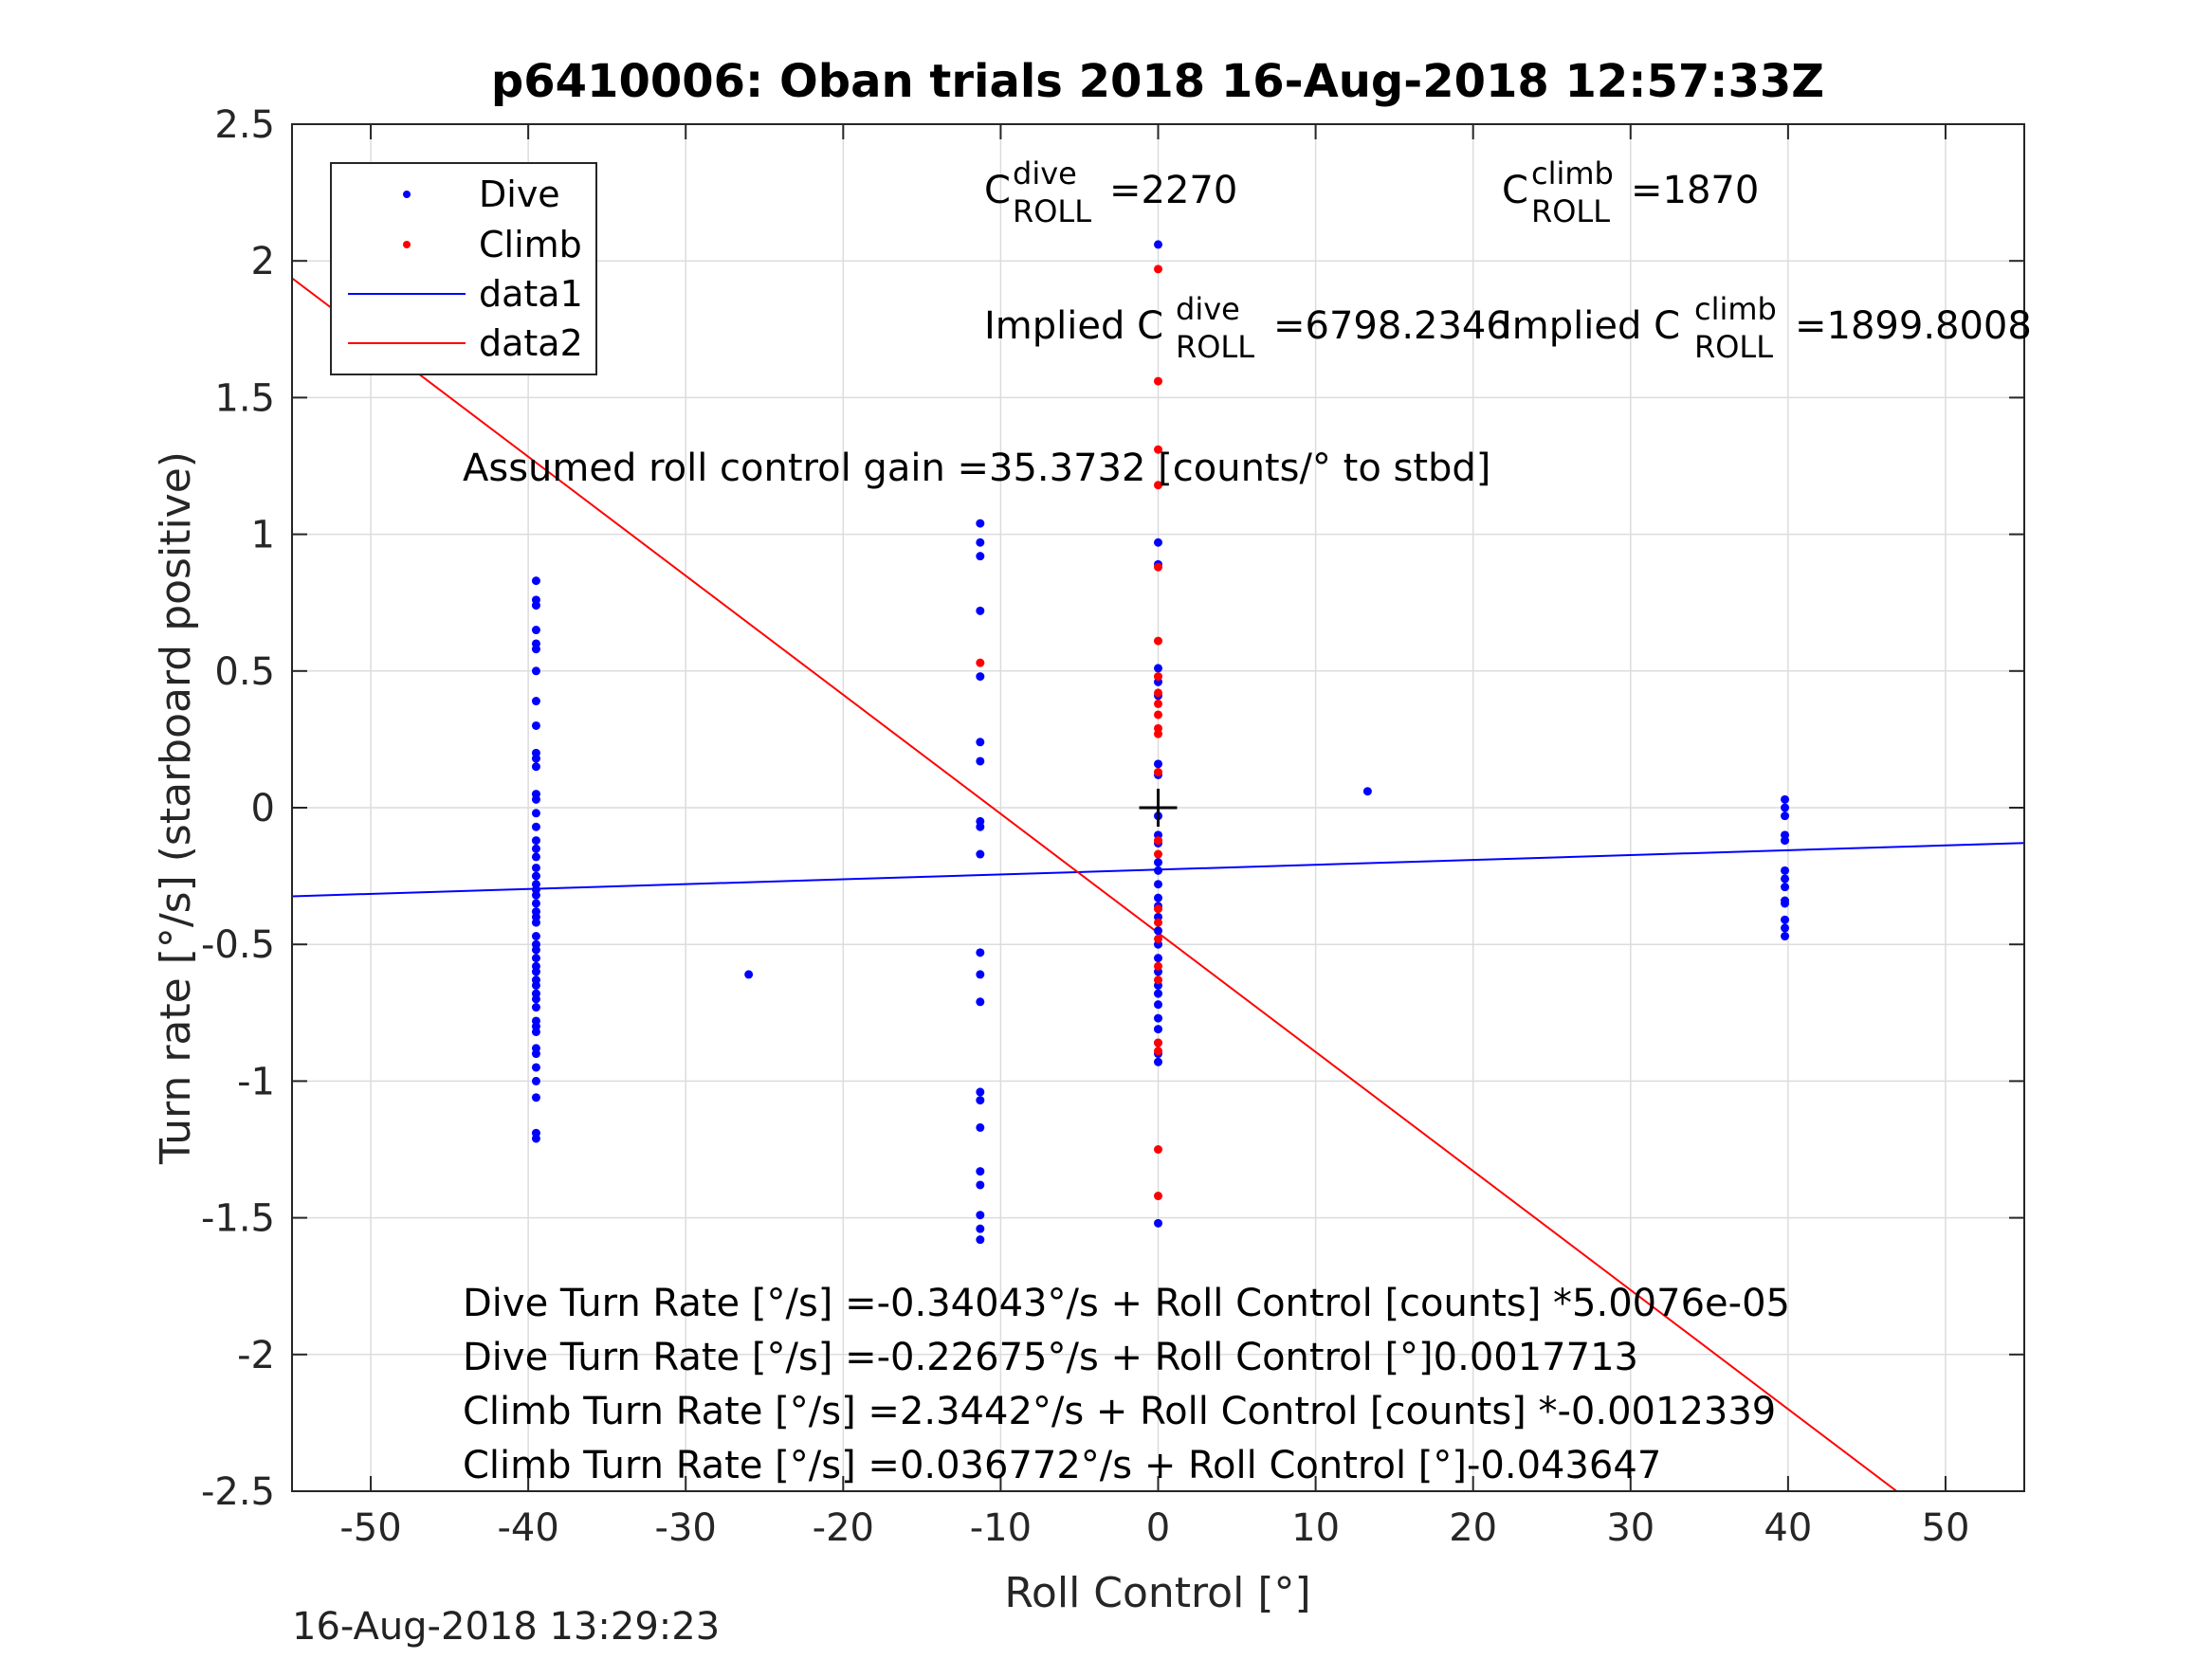 This screenshot has height=1659, width=2212. Describe the element at coordinates (1788, 1528) in the screenshot. I see `x-tick-label: 40` at that location.